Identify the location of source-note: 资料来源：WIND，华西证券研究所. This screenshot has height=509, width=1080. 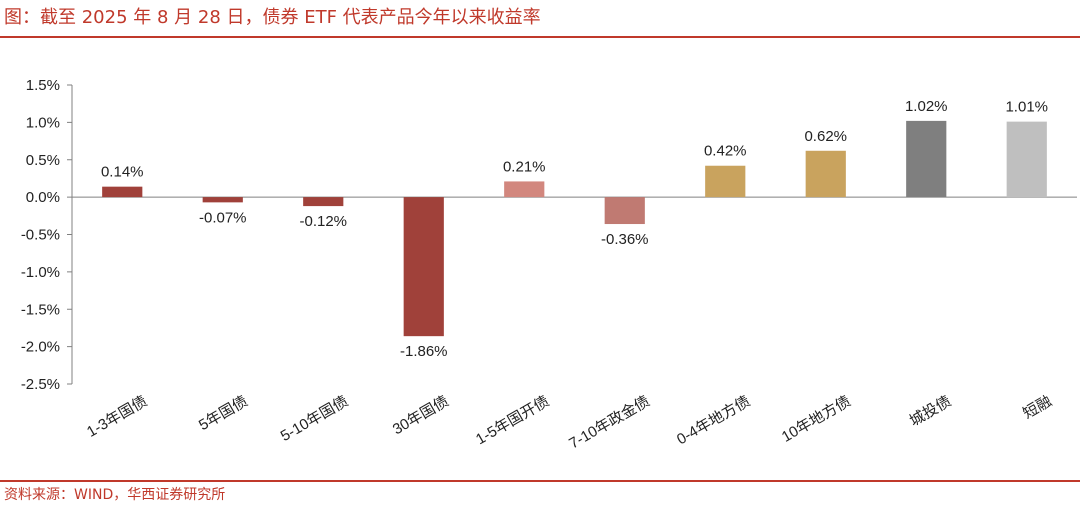
(115, 495).